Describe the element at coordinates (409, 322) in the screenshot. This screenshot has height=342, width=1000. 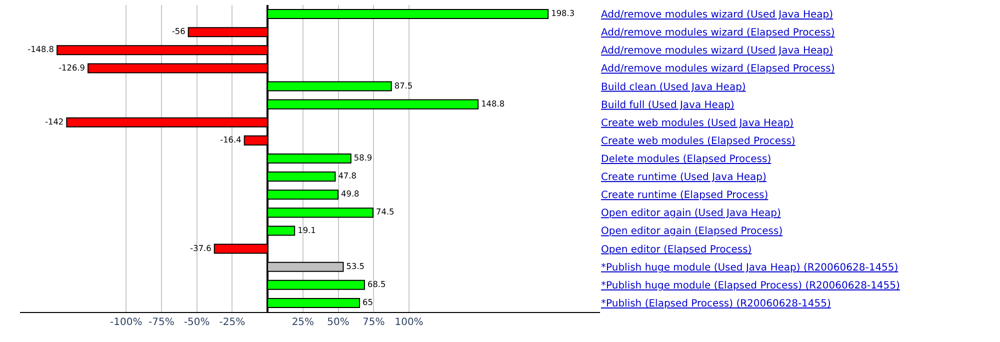
I see `x-tick-label: 100%` at that location.